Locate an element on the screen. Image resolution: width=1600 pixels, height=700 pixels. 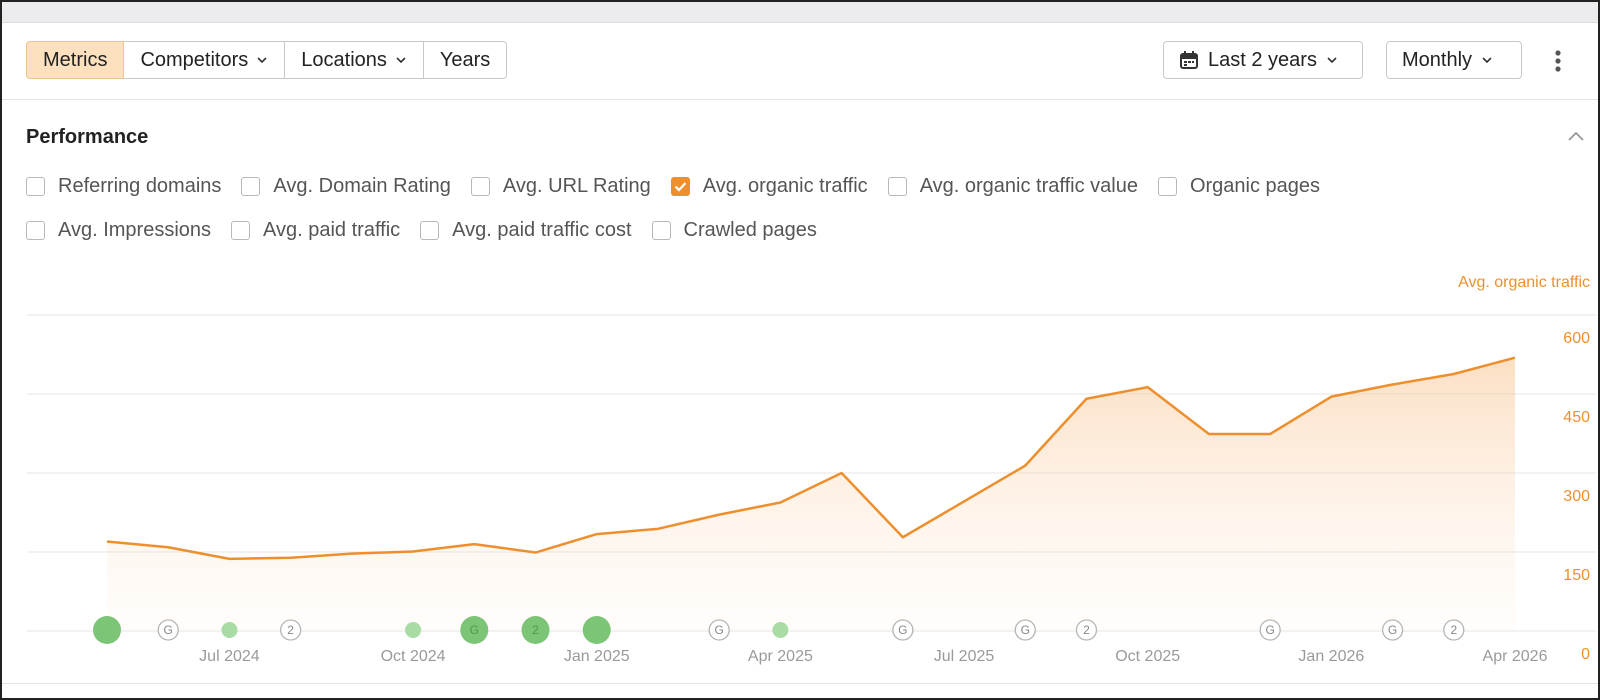
metric-checkbox: Avg. organic traffic is located at coordinates (769, 186).